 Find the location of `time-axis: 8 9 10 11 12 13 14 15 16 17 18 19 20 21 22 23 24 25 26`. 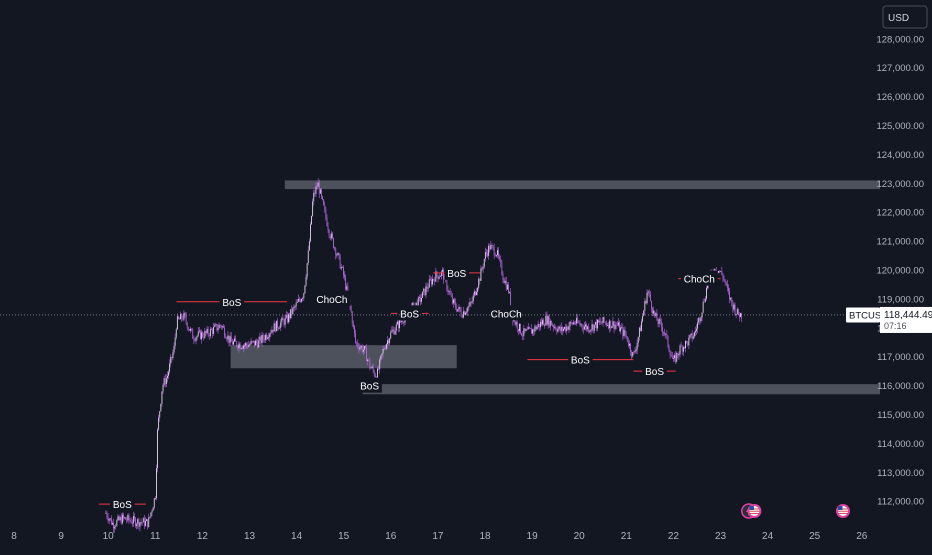

time-axis: 8 9 10 11 12 13 14 15 16 17 18 19 20 21 22 23 24 25 26 is located at coordinates (439, 536).